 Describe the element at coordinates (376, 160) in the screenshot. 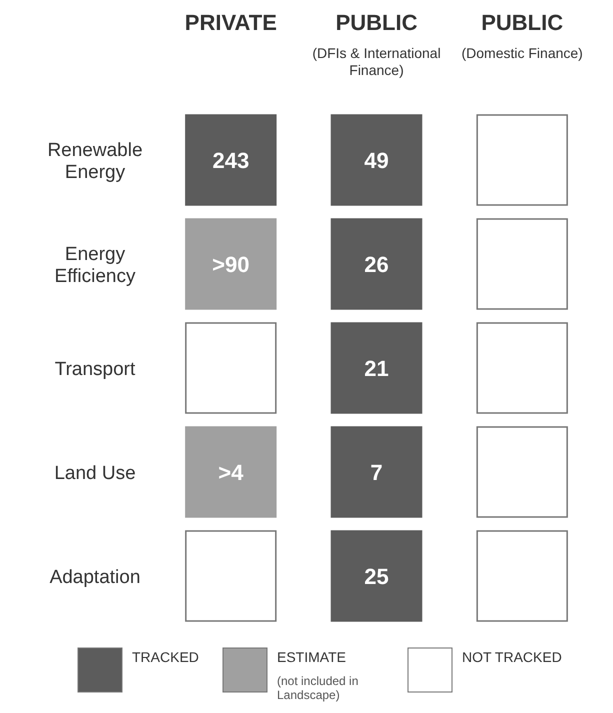

I see `data-label: 49` at that location.